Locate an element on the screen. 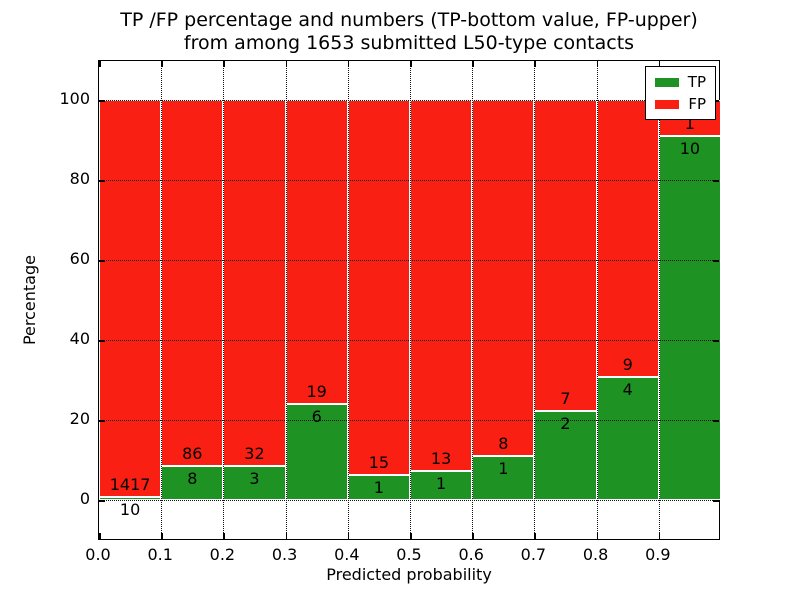 The height and width of the screenshot is (600, 800). bar-fp-count-label: 1417 is located at coordinates (130, 485).